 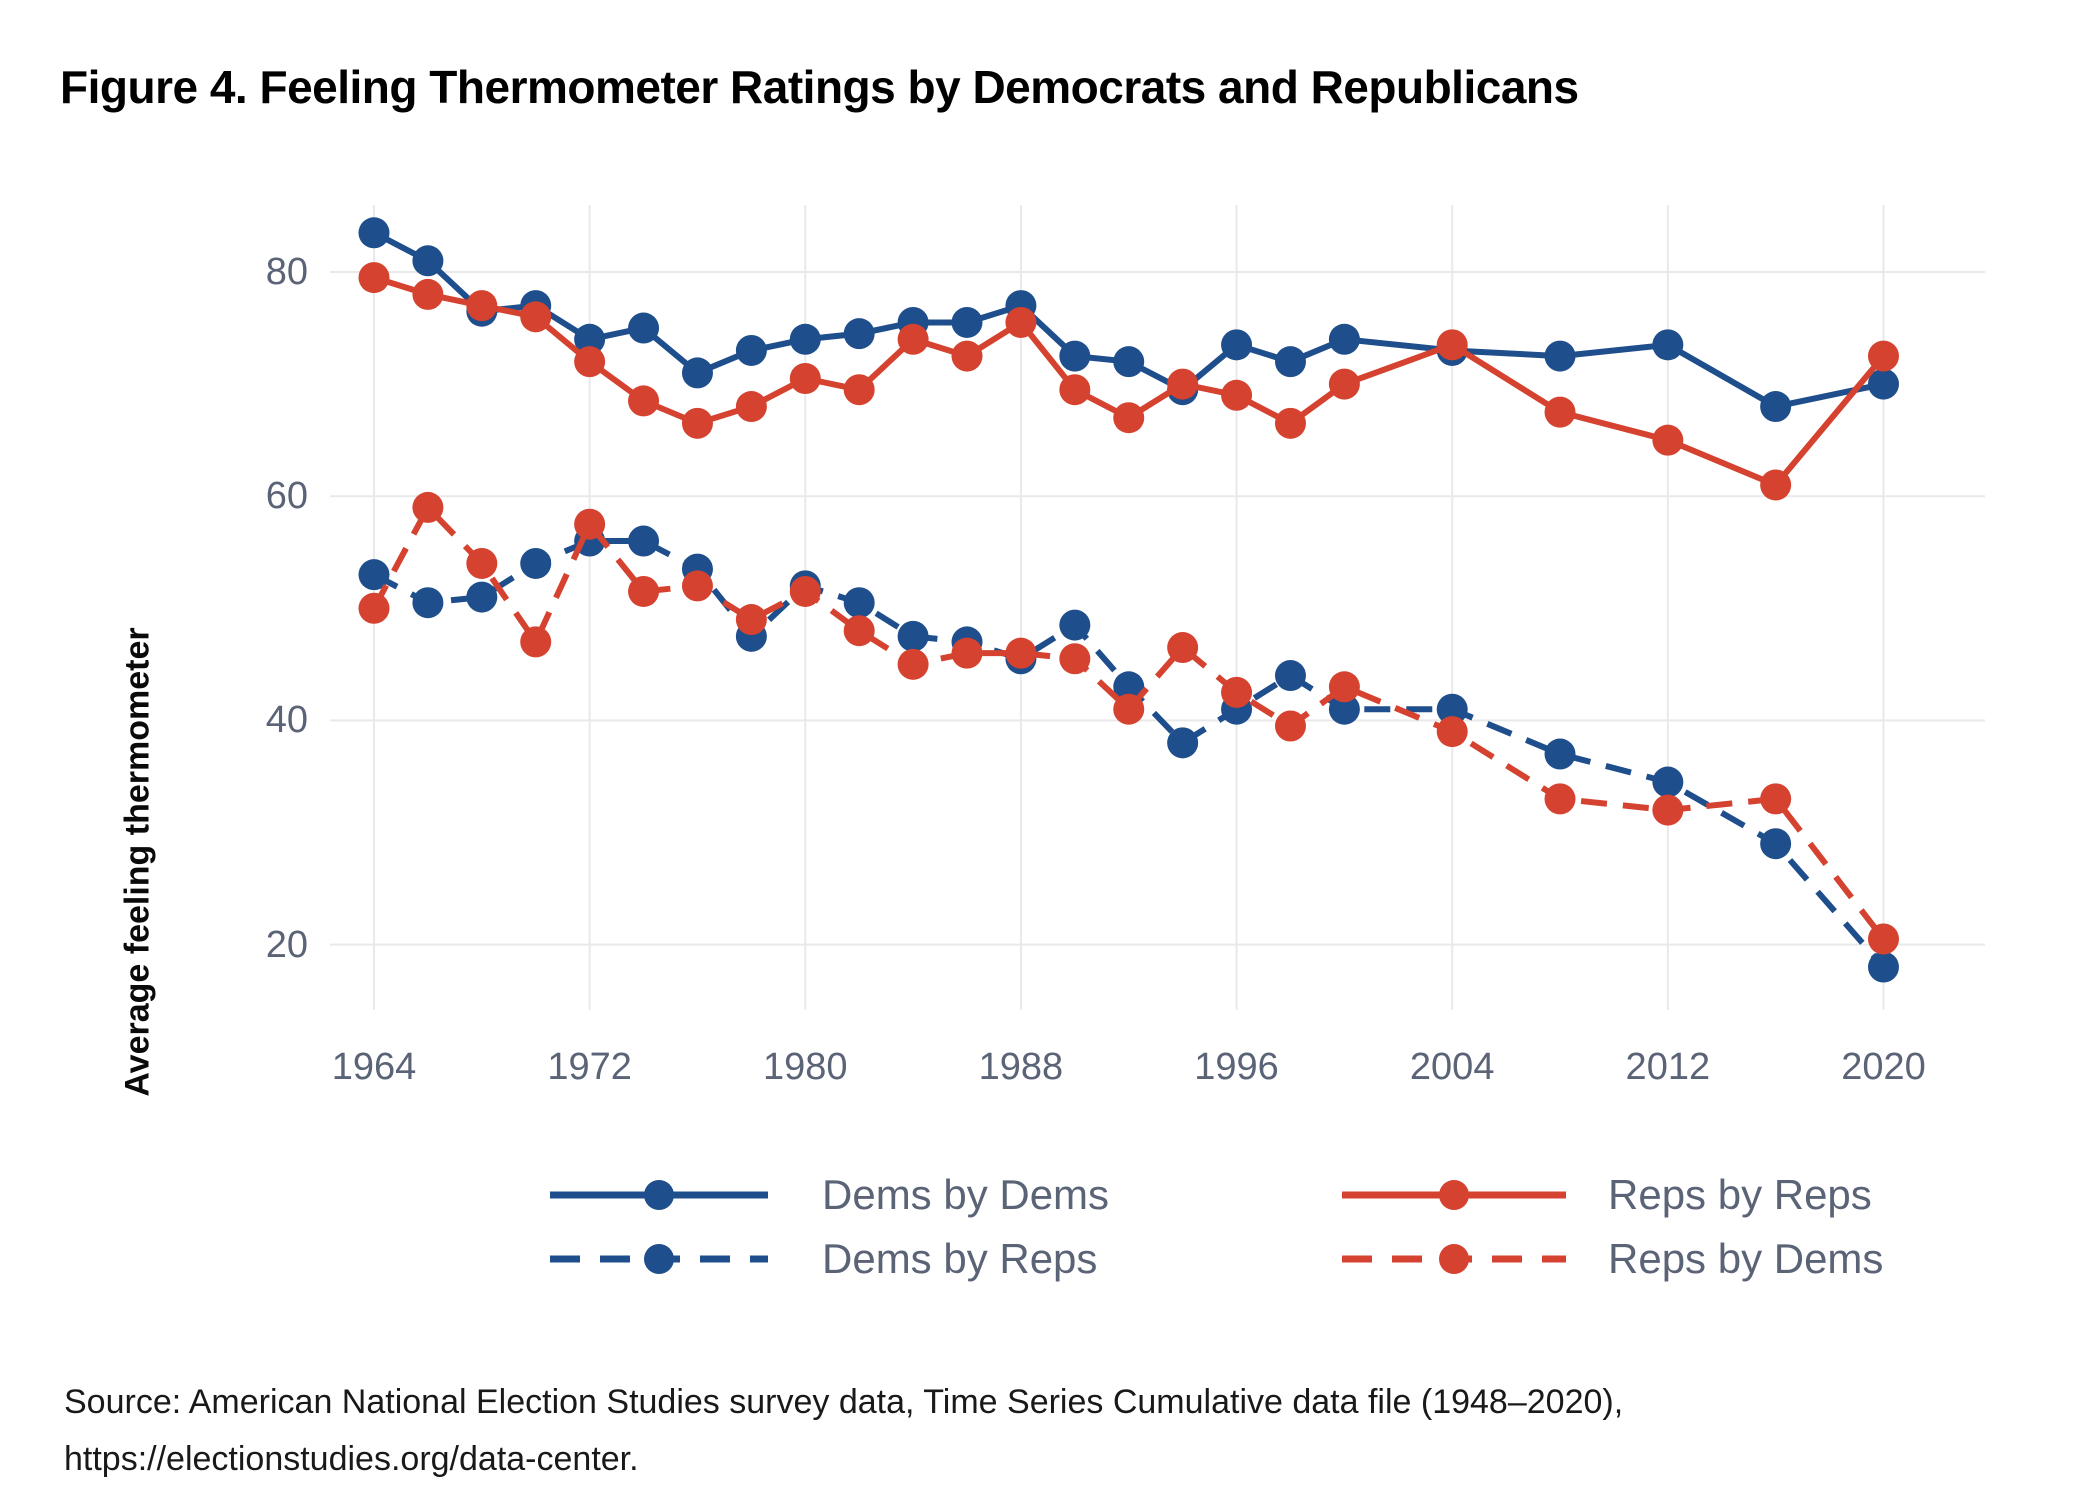 What do you see at coordinates (967, 356) in the screenshot?
I see `data-point-reps-by-reps-1986` at bounding box center [967, 356].